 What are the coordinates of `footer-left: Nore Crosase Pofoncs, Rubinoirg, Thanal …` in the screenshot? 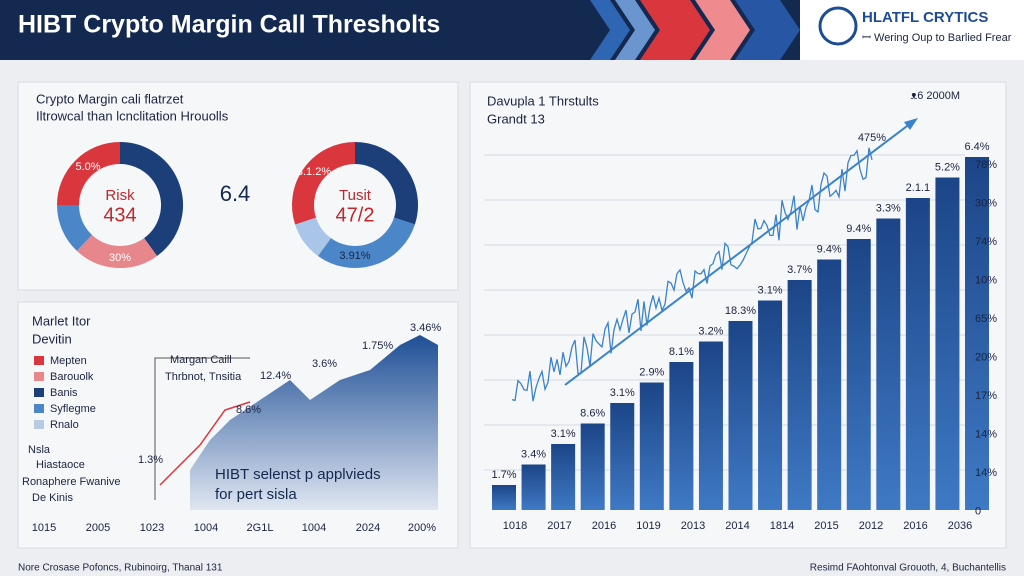 It's located at (120, 568).